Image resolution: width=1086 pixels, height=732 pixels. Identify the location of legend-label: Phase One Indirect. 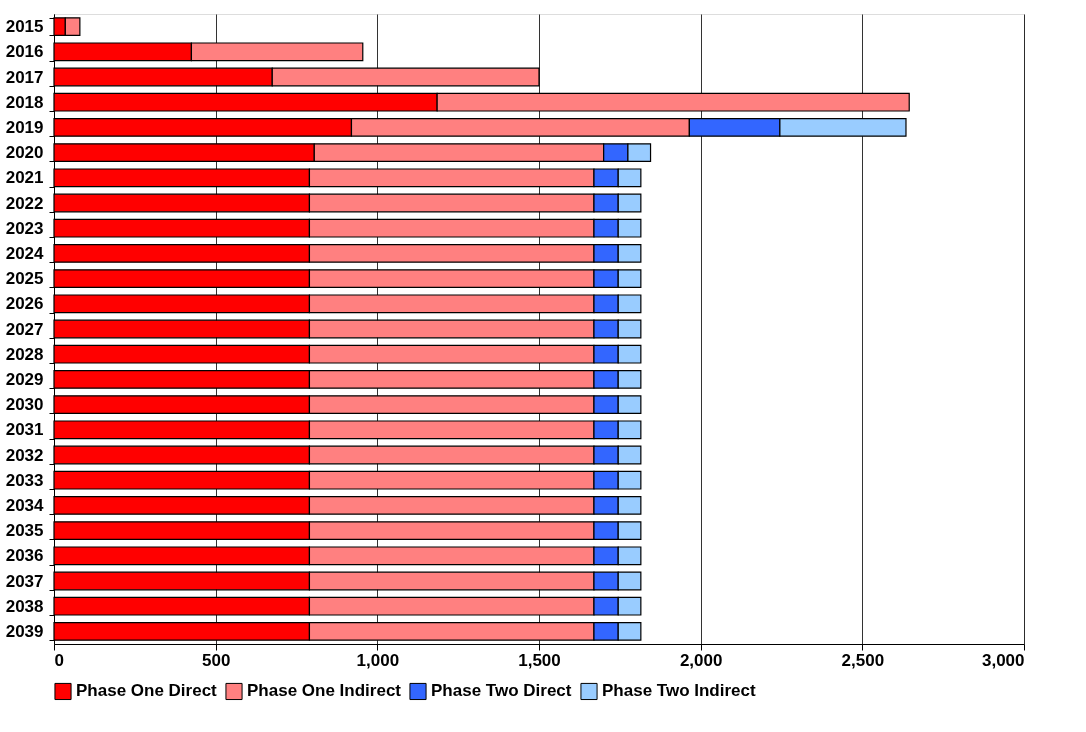
(324, 691).